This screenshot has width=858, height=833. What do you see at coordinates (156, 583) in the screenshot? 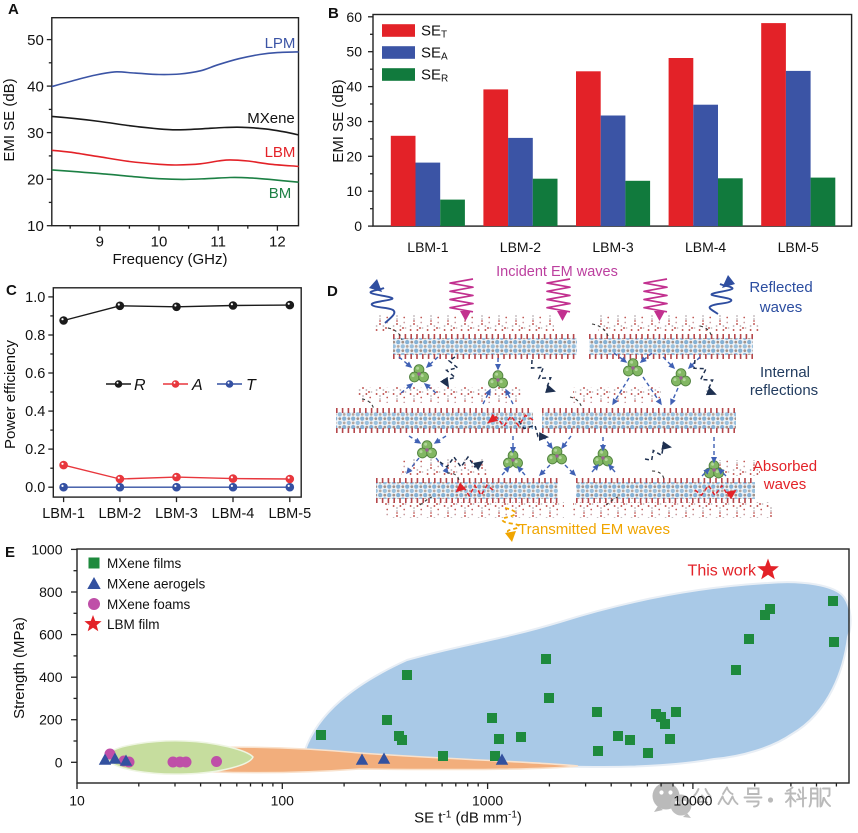
I see `svg-text: MXene aerogels` at bounding box center [156, 583].